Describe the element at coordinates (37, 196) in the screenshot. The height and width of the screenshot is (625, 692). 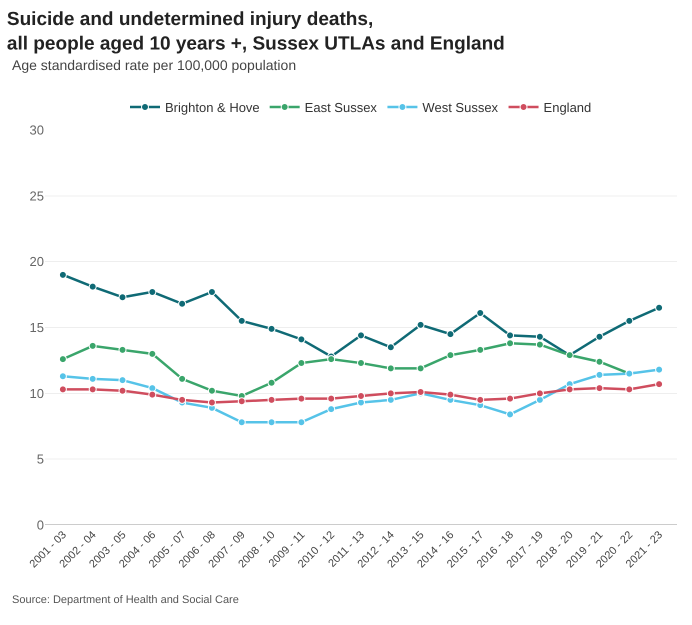
I see `y-tick-label: 25` at that location.